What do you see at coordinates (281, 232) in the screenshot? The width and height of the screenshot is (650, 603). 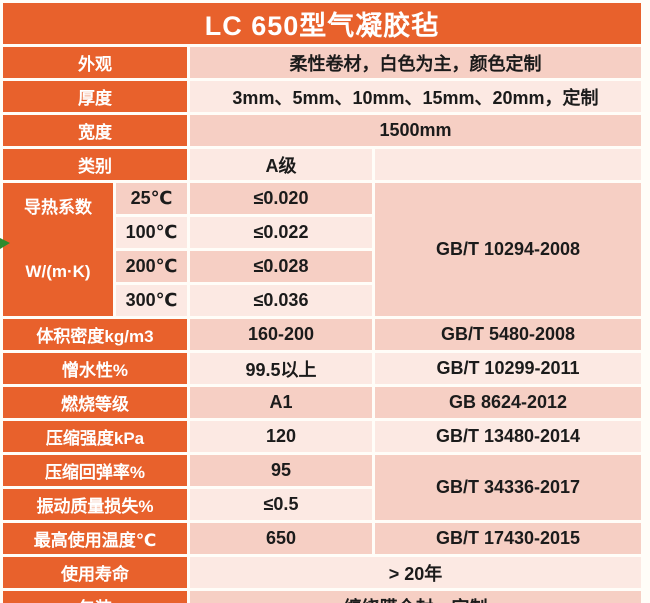 I see `cell-thermal-value-100: ≤0.022` at bounding box center [281, 232].